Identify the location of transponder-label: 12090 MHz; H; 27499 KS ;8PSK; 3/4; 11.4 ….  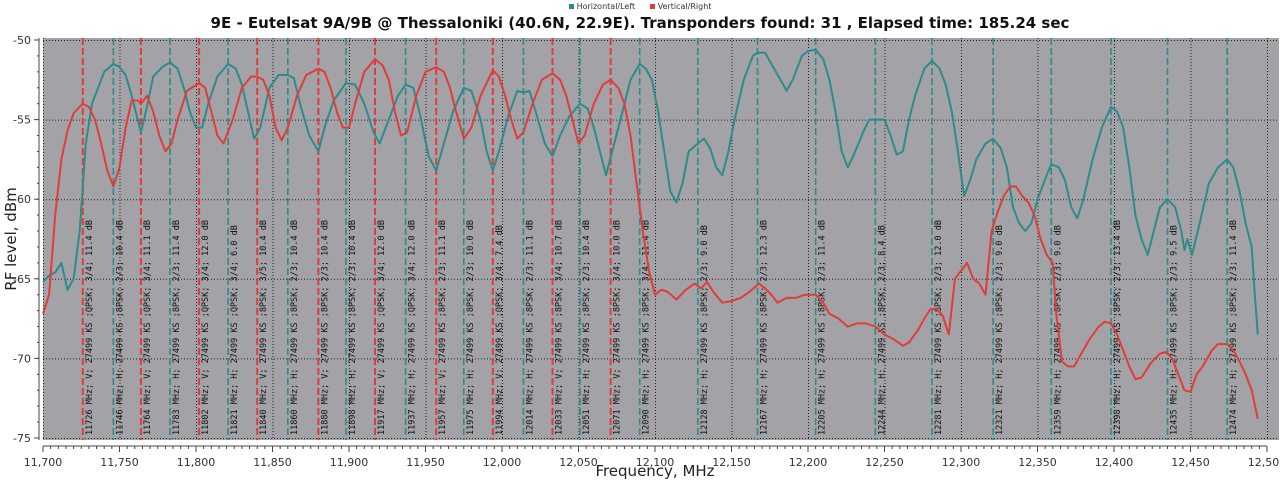
(647, 327).